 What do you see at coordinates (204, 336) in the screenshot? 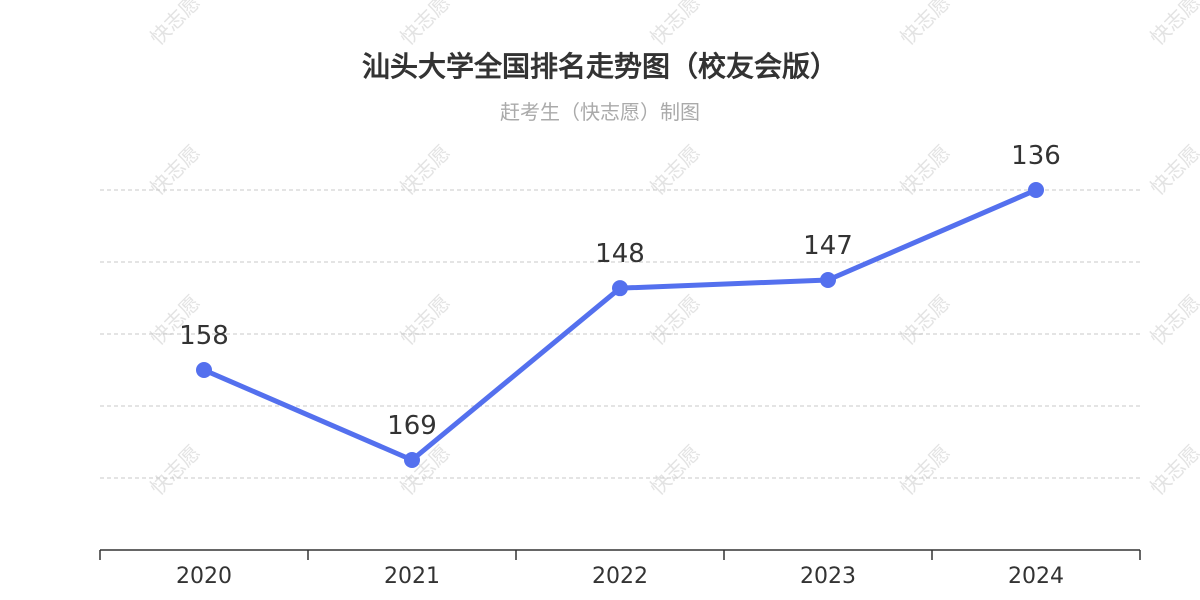
I see `data-label: 158` at bounding box center [204, 336].